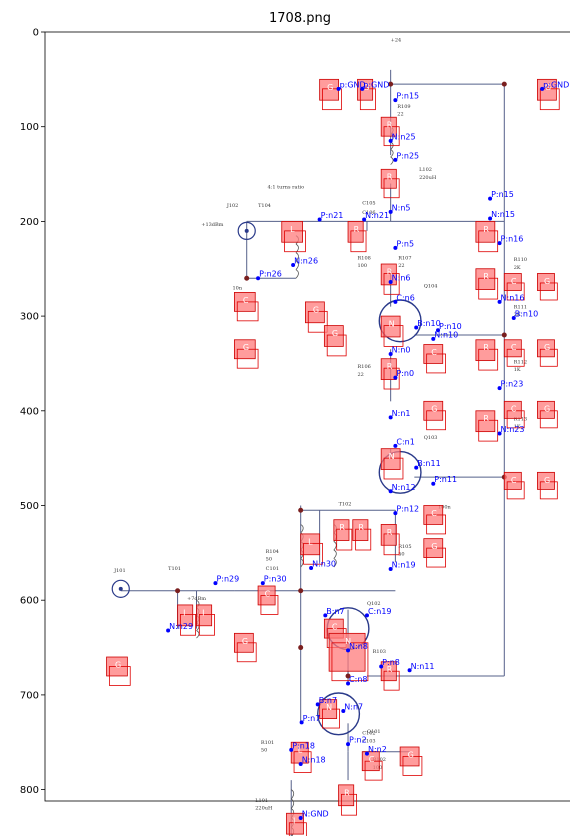  I want to click on transistor-symbol, so click(400, 321).